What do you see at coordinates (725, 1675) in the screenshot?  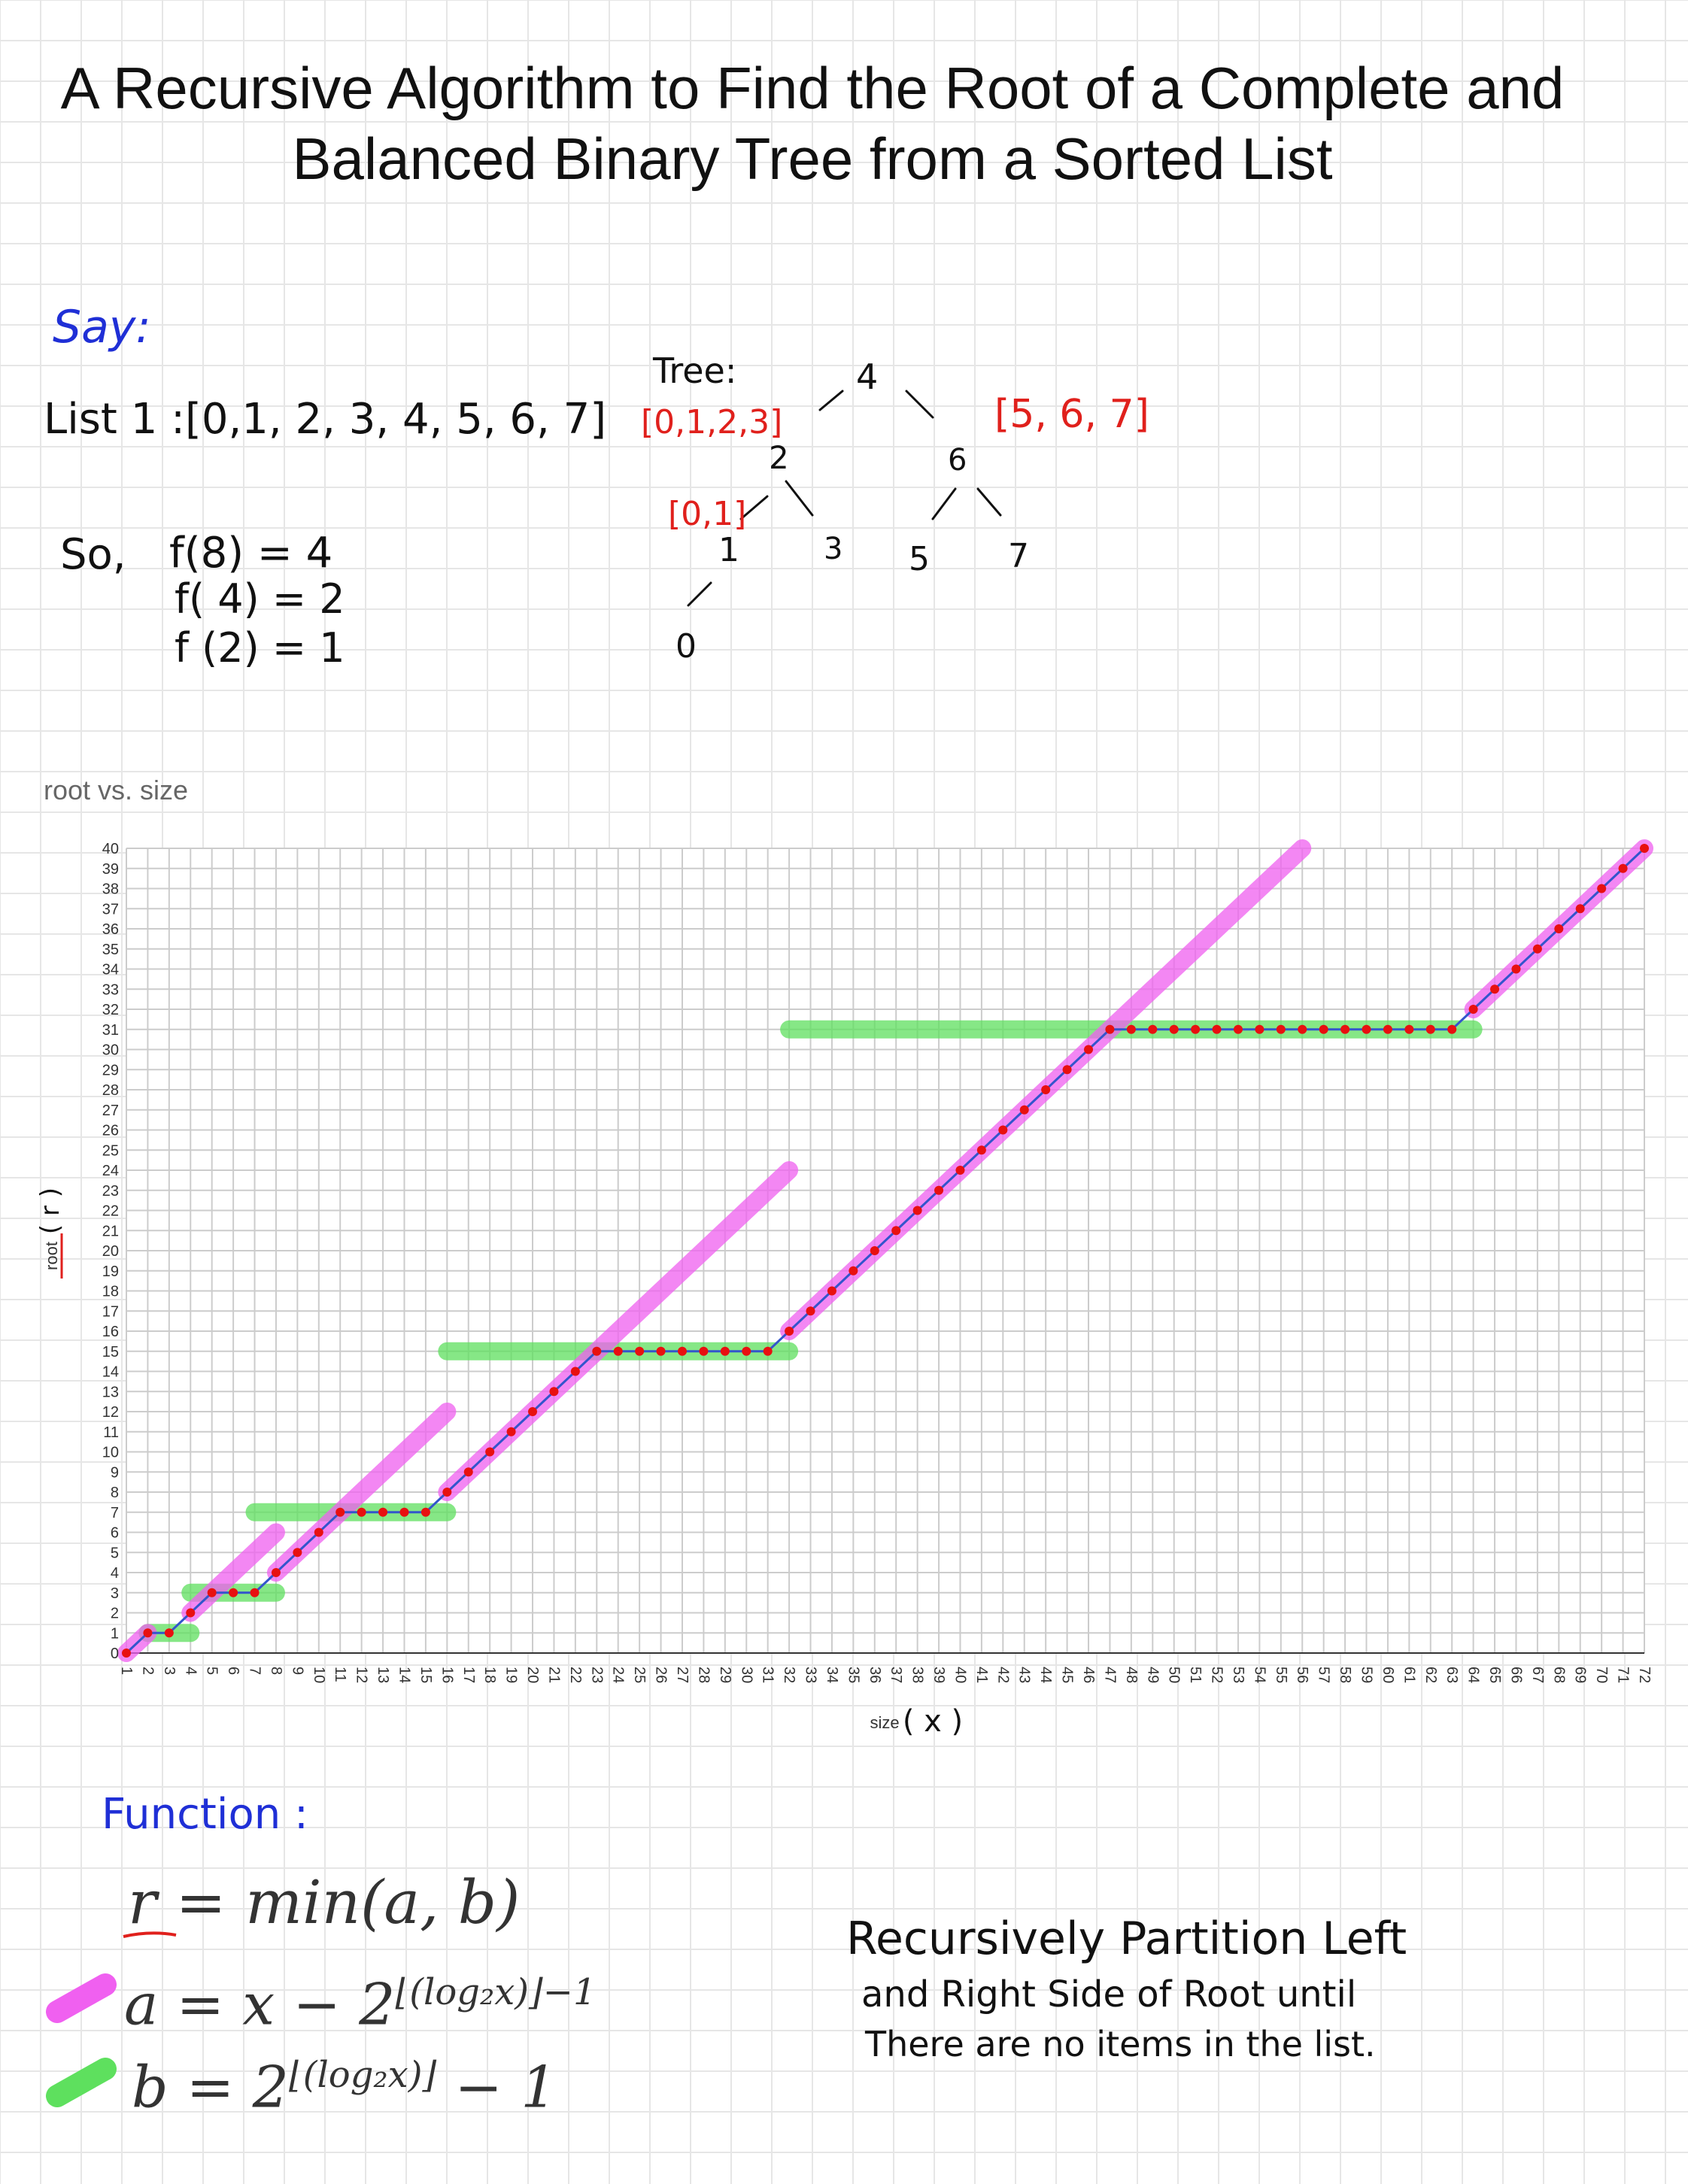 I see `x-tick-label: 29` at bounding box center [725, 1675].